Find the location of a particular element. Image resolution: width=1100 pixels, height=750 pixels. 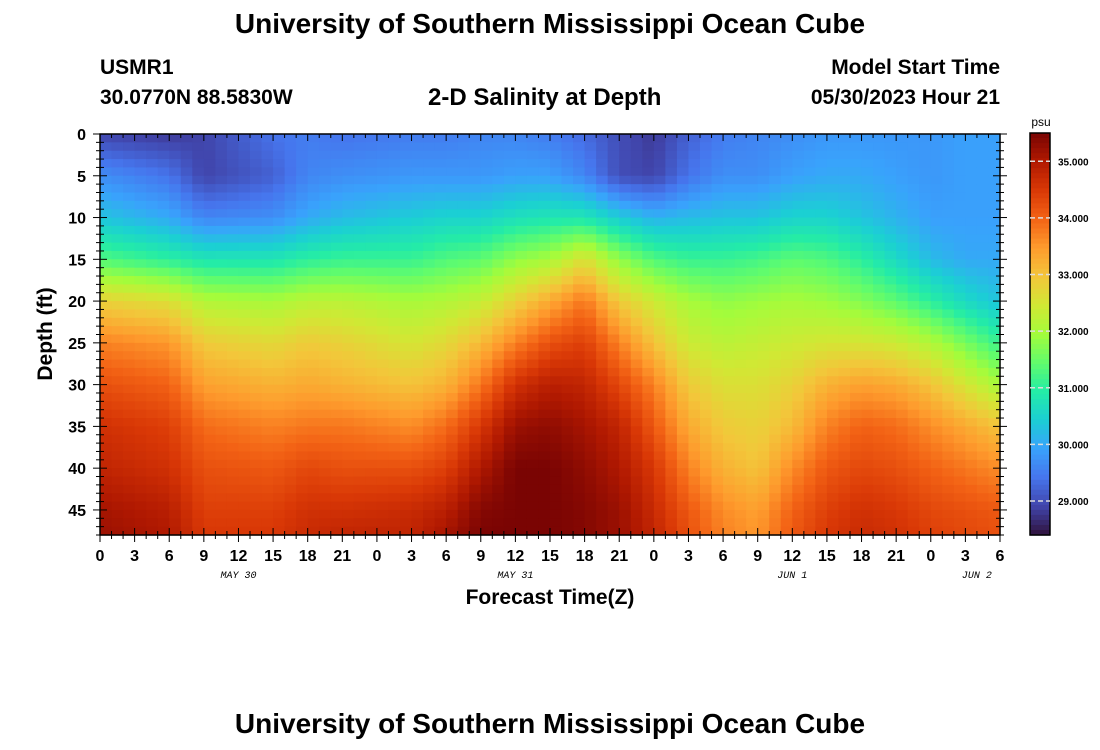

y-axis-label: Depth (ft) is located at coordinates (45, 333).